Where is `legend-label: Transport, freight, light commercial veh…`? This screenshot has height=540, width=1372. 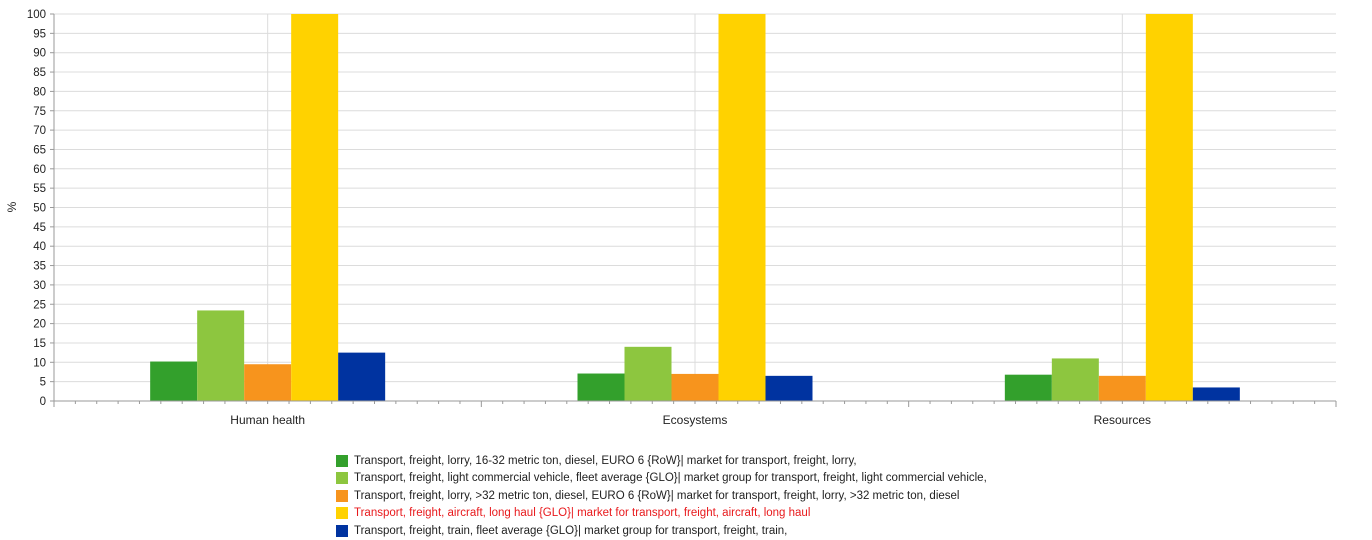
legend-label: Transport, freight, light commercial veh… is located at coordinates (670, 478).